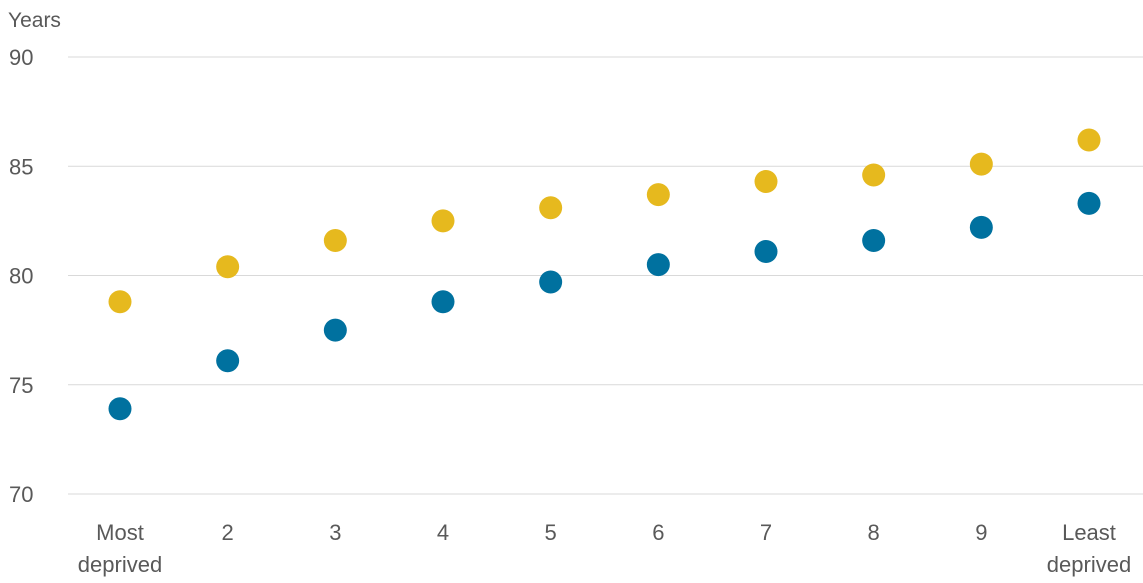 This screenshot has width=1143, height=583. What do you see at coordinates (604, 548) in the screenshot?
I see `x-axis-tick-labels: Most deprived 2 3 4 5 6 7 8 9 Least deprived` at bounding box center [604, 548].